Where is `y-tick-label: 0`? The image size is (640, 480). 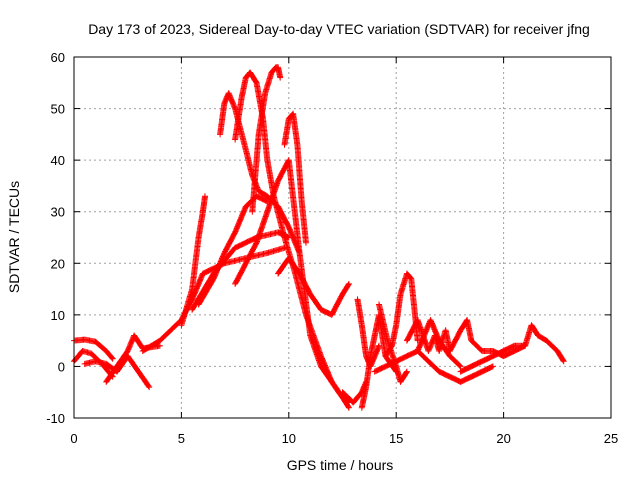
y-tick-label: 0 is located at coordinates (61, 366).